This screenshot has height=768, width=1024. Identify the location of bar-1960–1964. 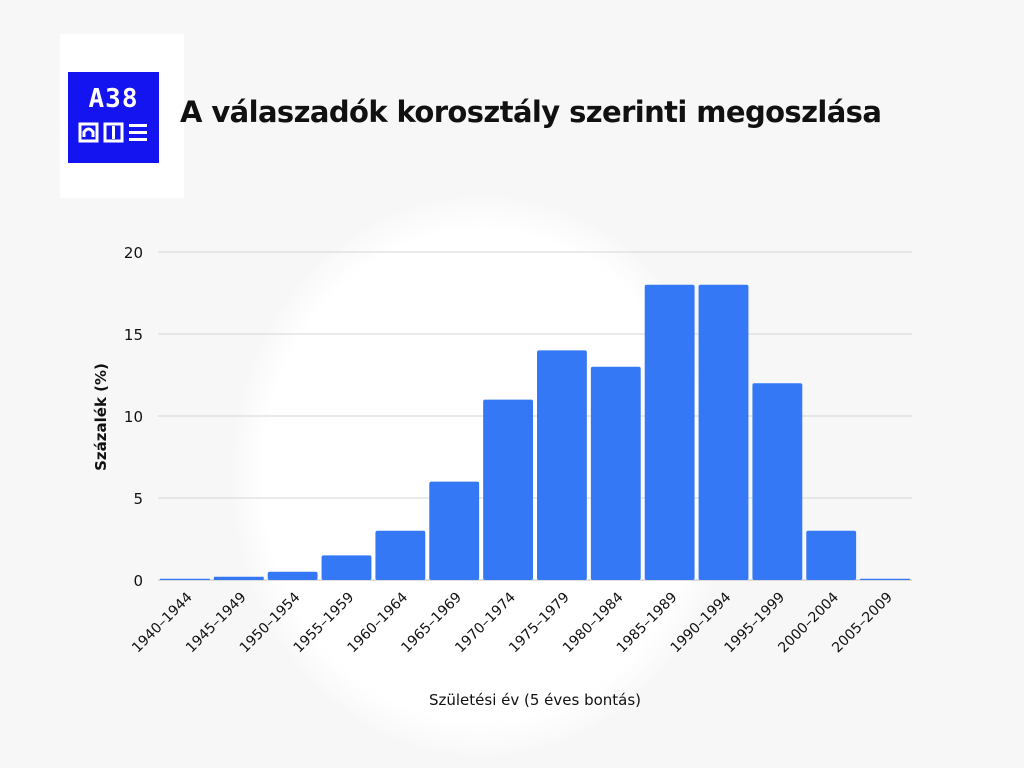
(400, 555).